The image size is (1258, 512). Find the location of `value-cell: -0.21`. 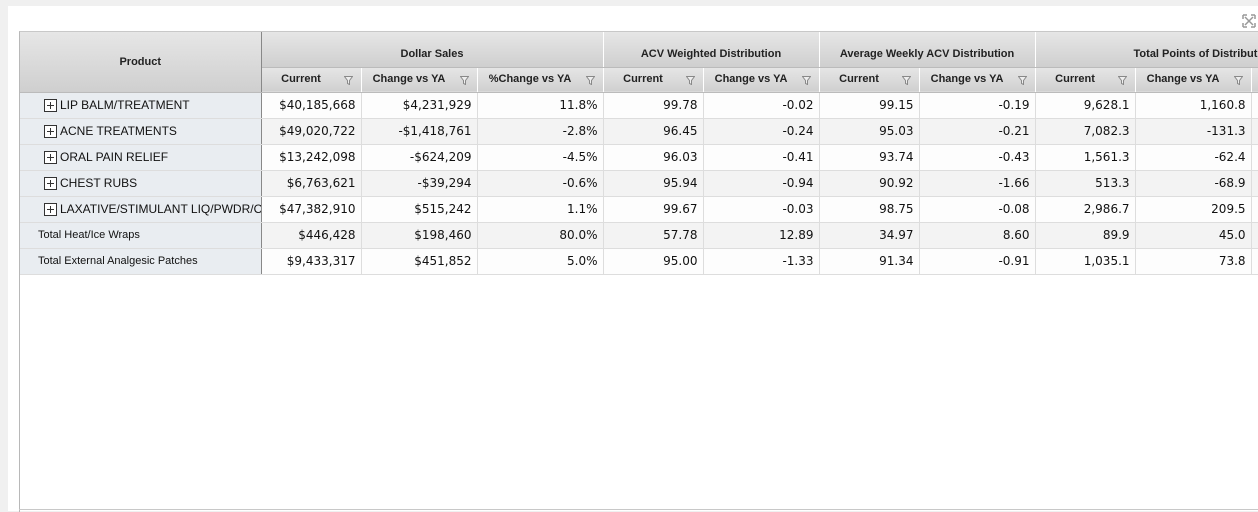

value-cell: -0.21 is located at coordinates (977, 131).